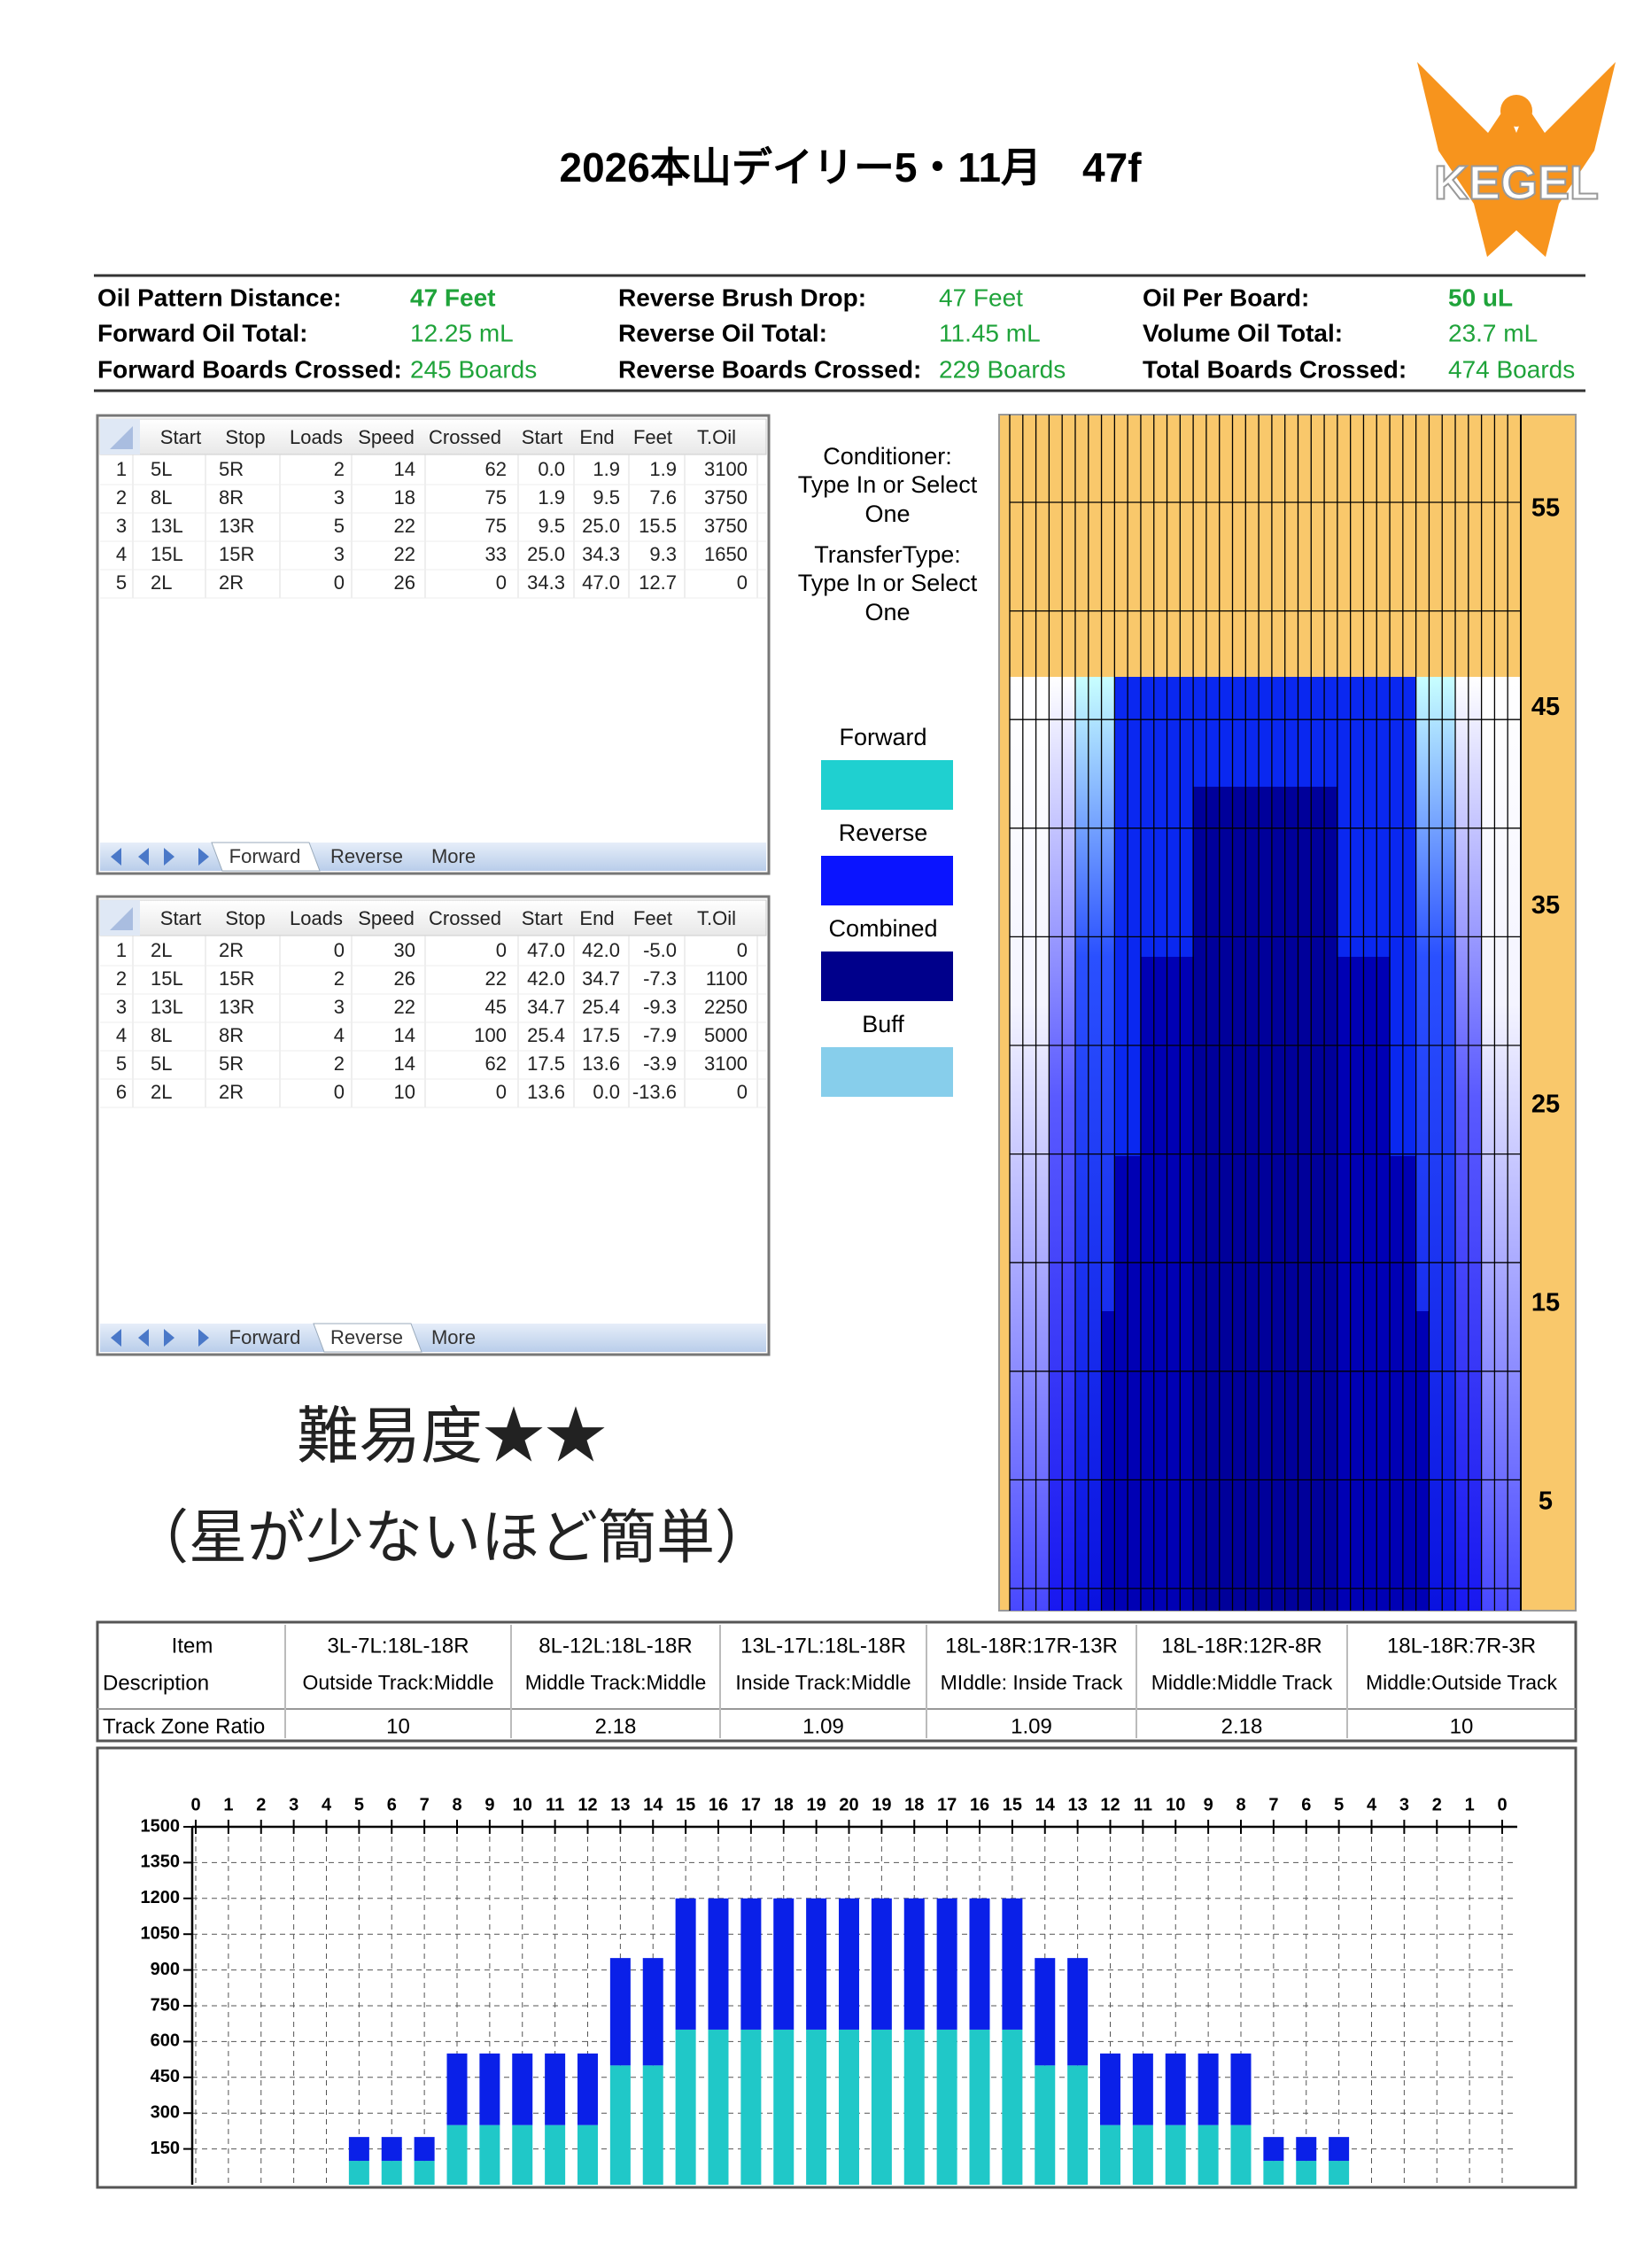  Describe the element at coordinates (990, 332) in the screenshot. I see `summary-value: 11.45 mL` at that location.